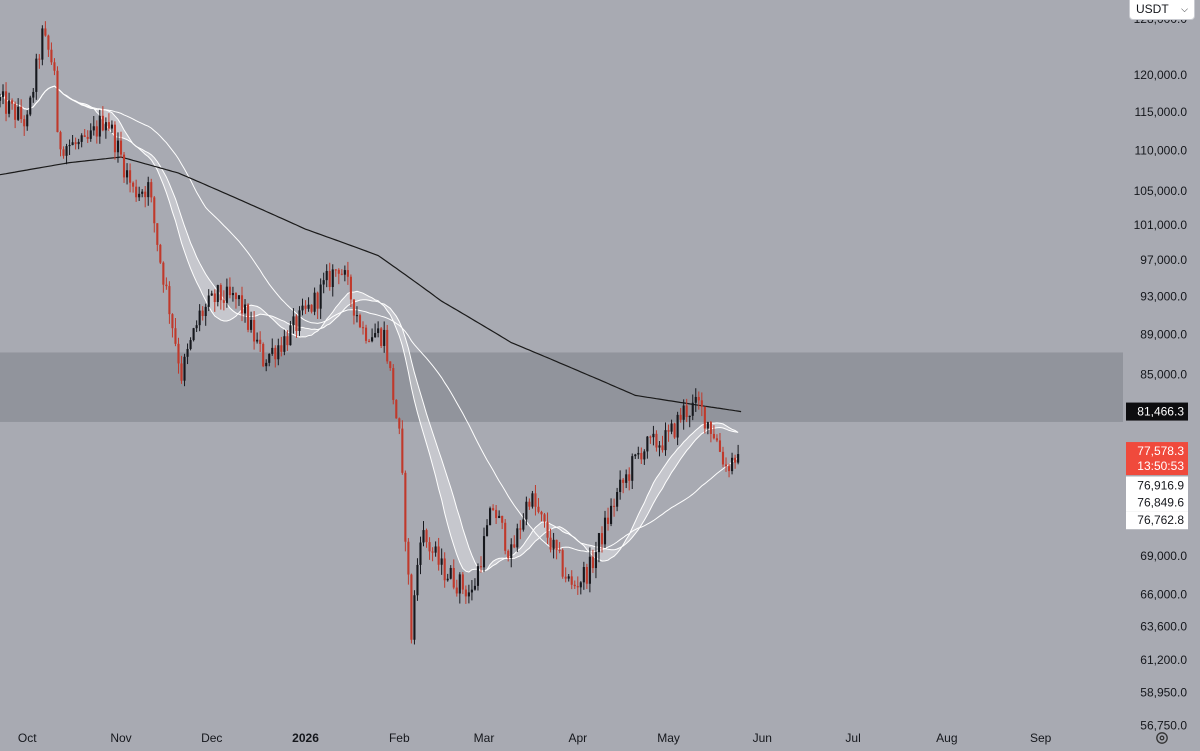  Describe the element at coordinates (1157, 485) in the screenshot. I see `ma-1-badge-bg` at that location.